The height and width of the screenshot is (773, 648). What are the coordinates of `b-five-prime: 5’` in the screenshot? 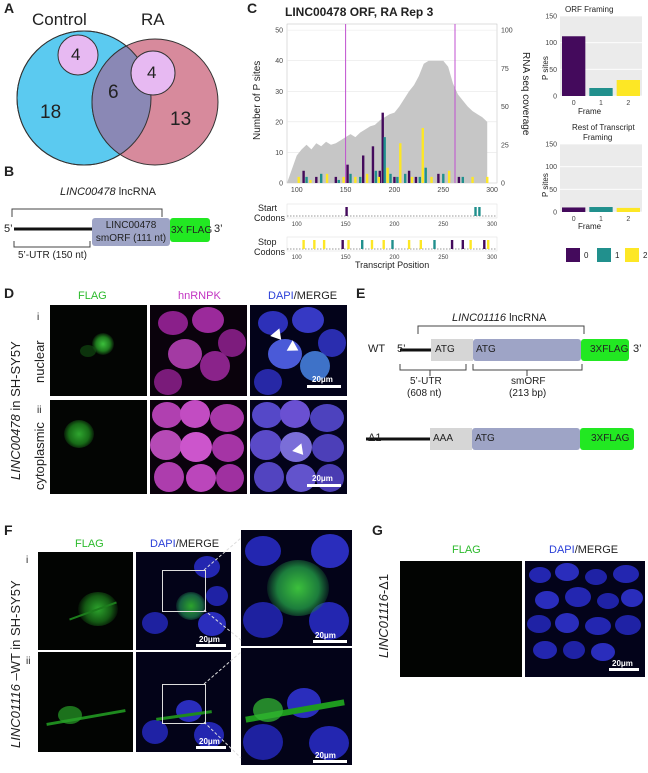 It's located at (8, 229).